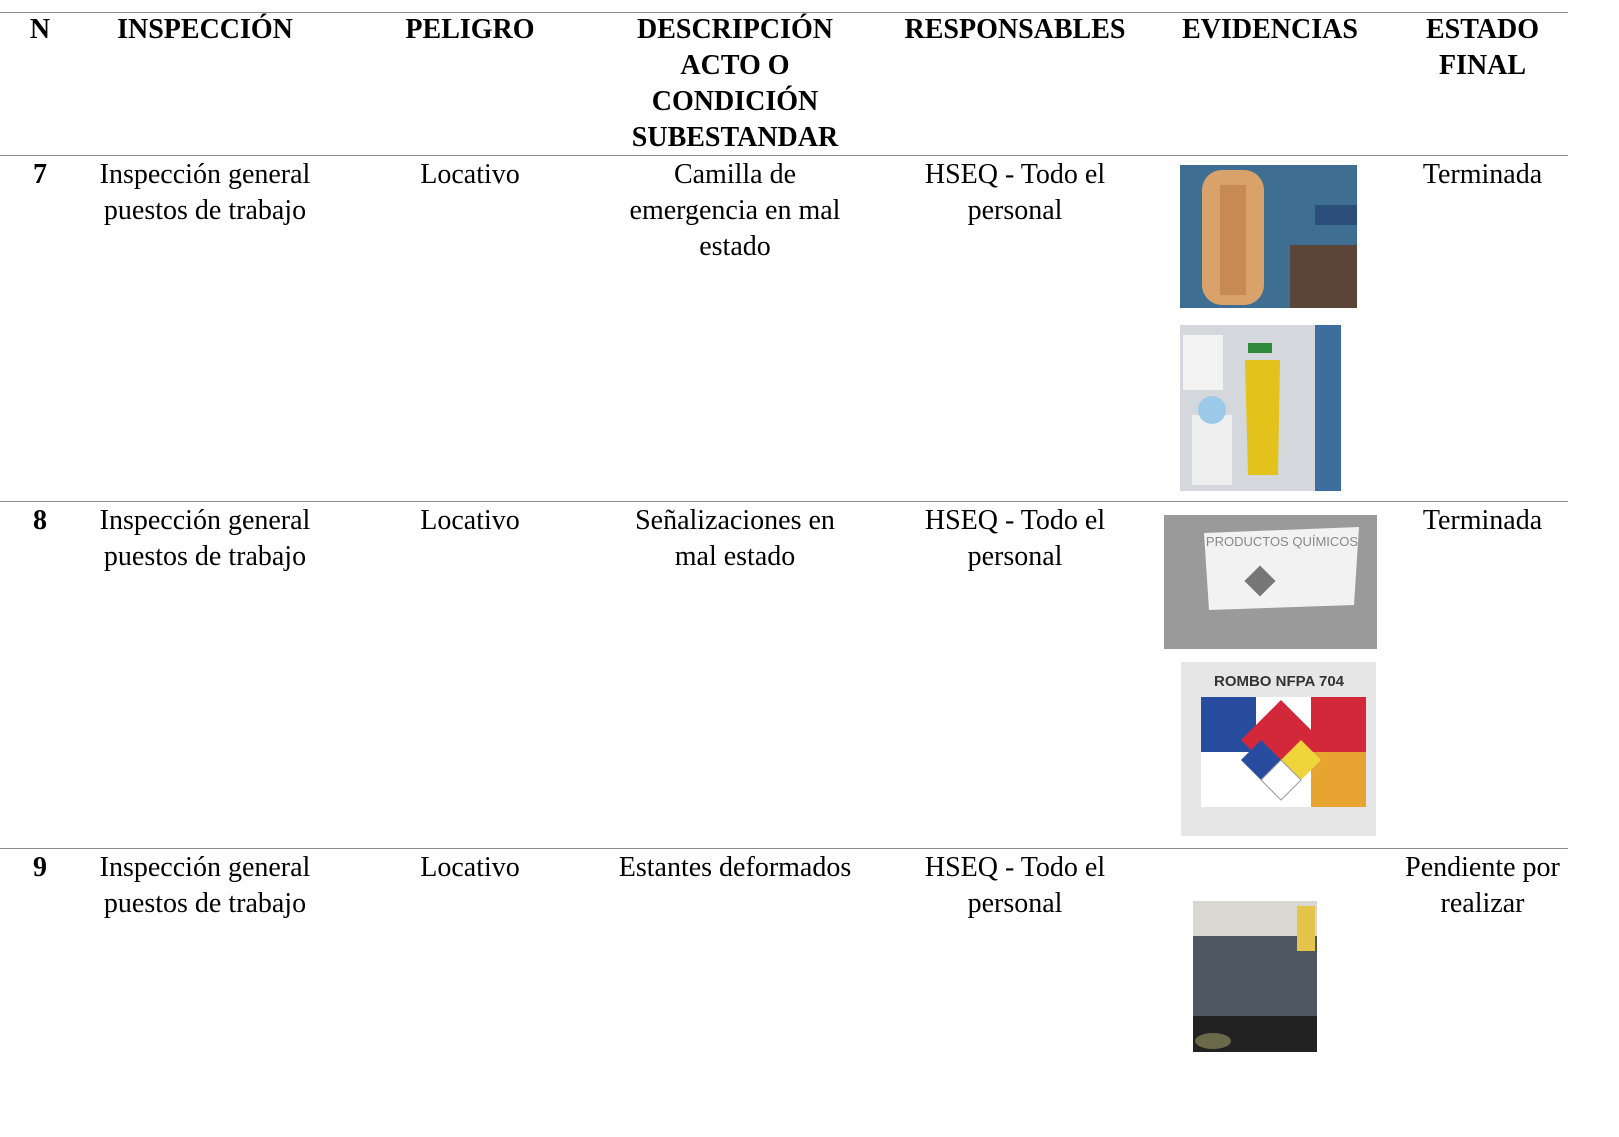 This screenshot has width=1619, height=1137. I want to click on evidence-text: ROMBO NFPA 704, so click(1279, 681).